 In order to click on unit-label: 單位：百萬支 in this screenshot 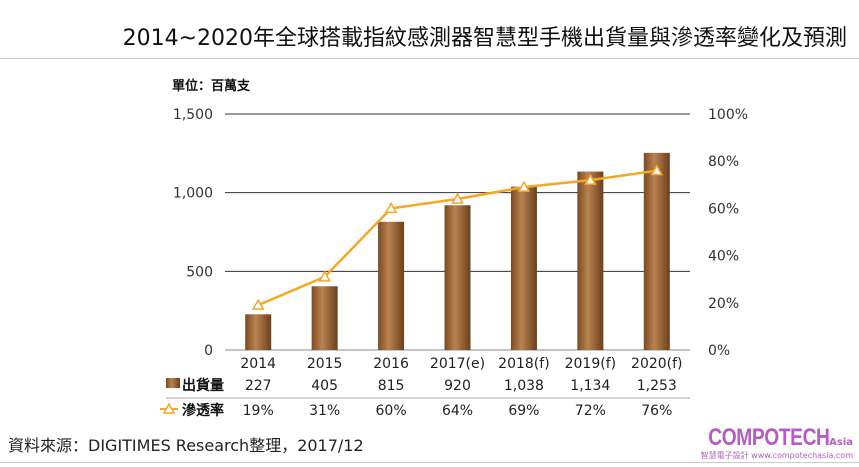, I will do `click(211, 86)`.